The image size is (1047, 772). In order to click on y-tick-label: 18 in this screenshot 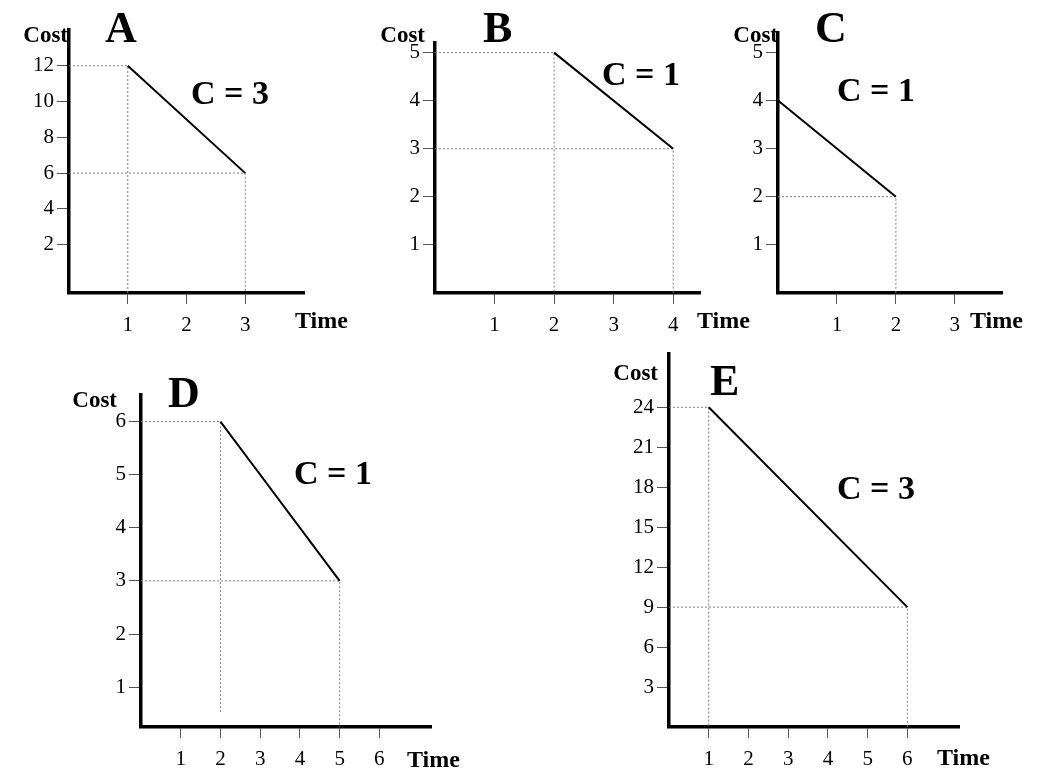, I will do `click(643, 485)`.